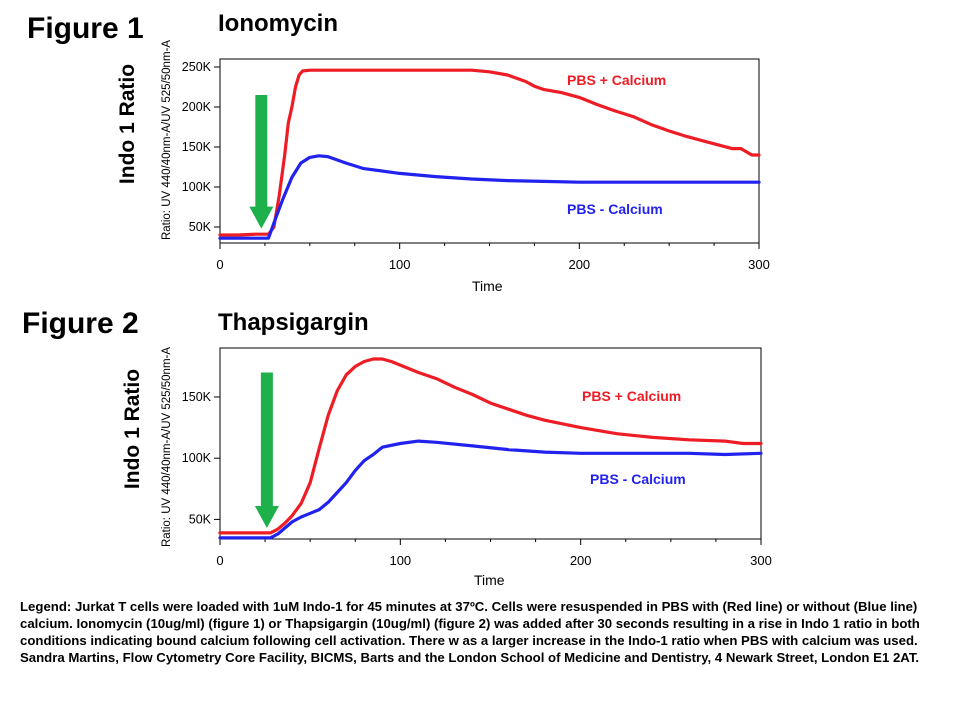 This screenshot has width=971, height=719. What do you see at coordinates (80, 323) in the screenshot?
I see `figure-2-label: Figure 2` at bounding box center [80, 323].